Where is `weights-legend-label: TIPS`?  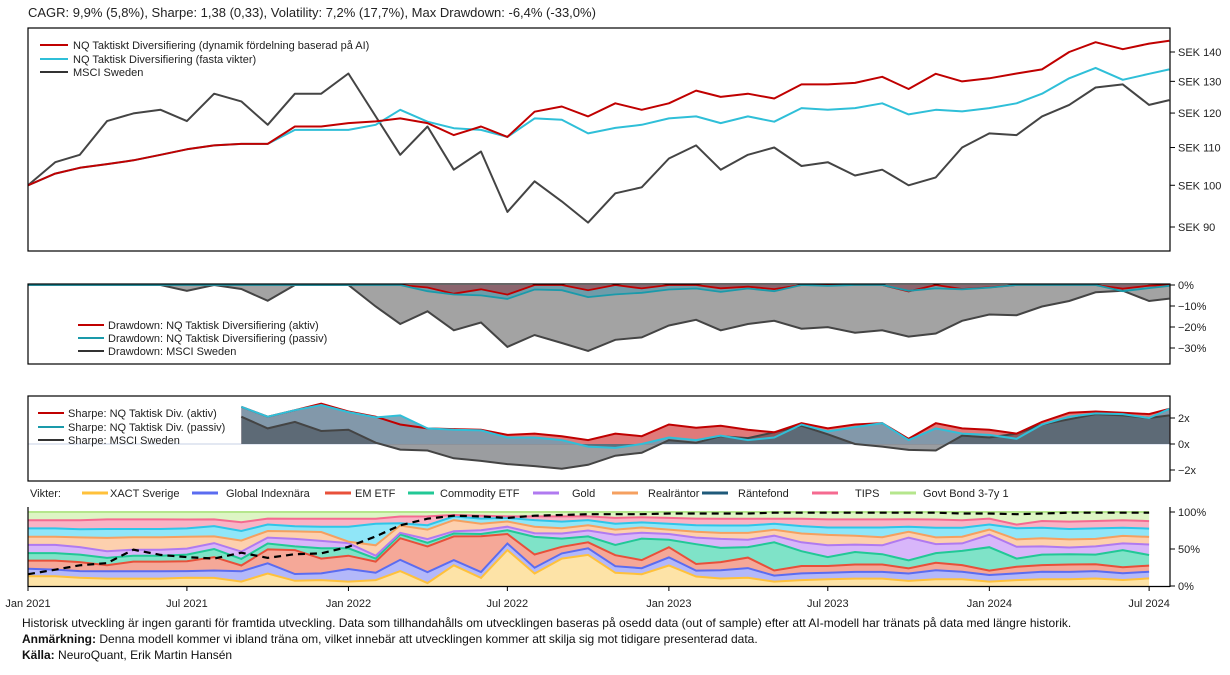 weights-legend-label: TIPS is located at coordinates (867, 494).